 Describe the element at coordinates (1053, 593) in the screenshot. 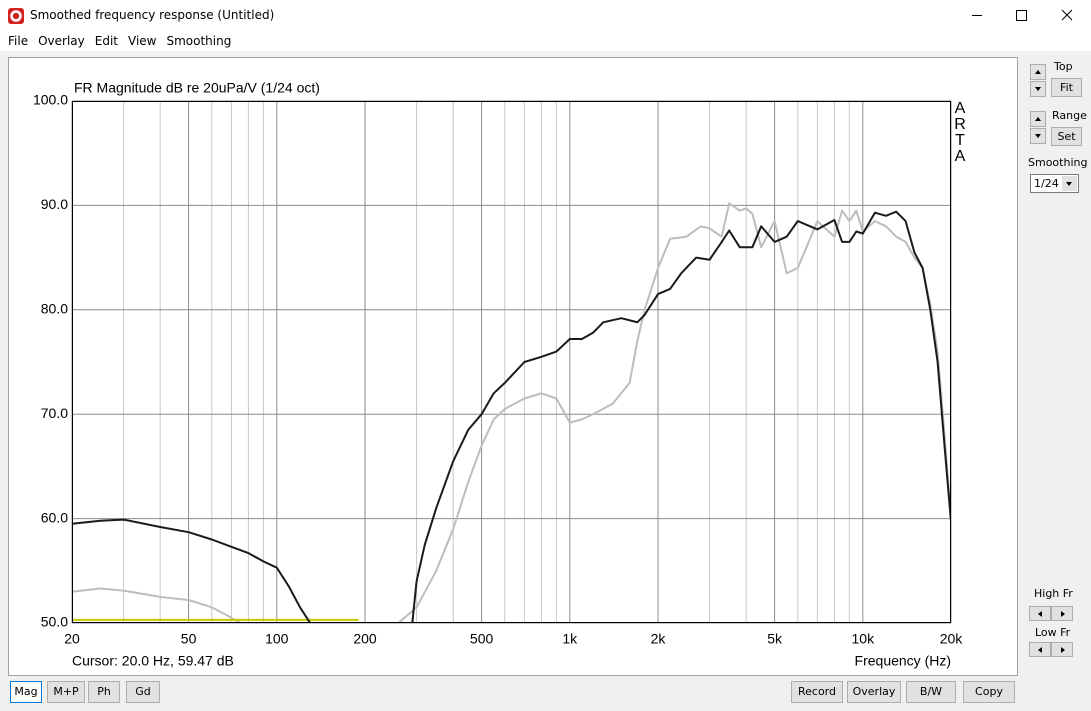

I see `high-fr-label: High Fr` at that location.